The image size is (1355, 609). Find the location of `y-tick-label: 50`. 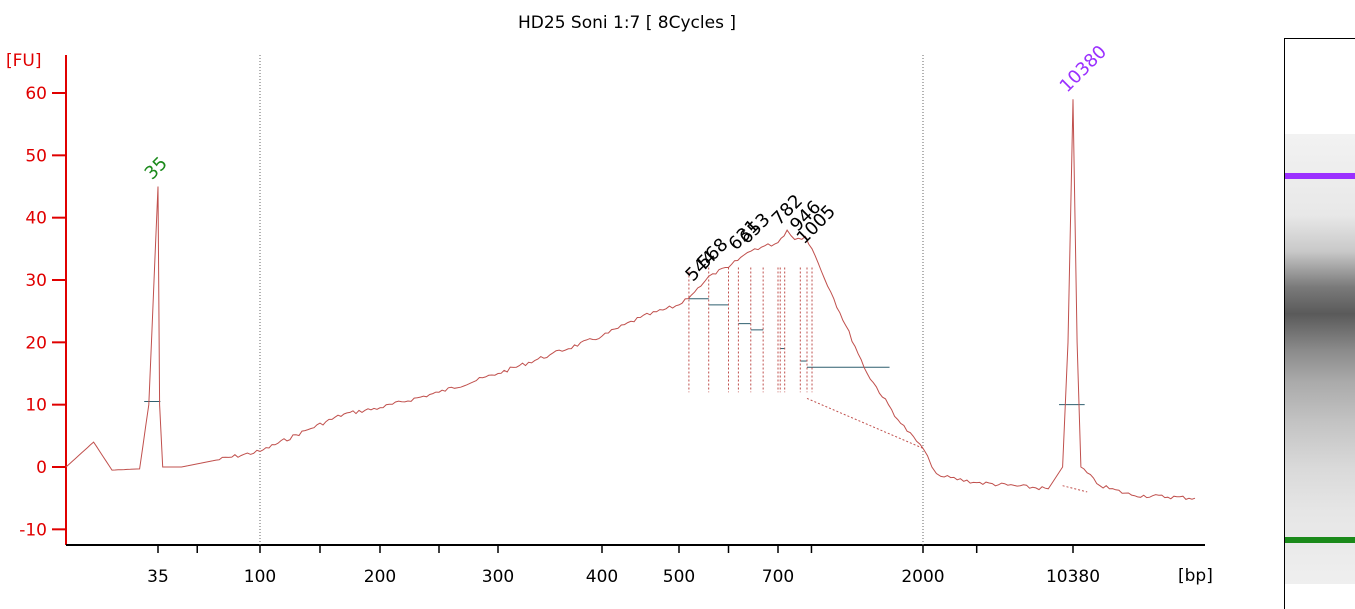

y-tick-label: 50 is located at coordinates (36, 156).